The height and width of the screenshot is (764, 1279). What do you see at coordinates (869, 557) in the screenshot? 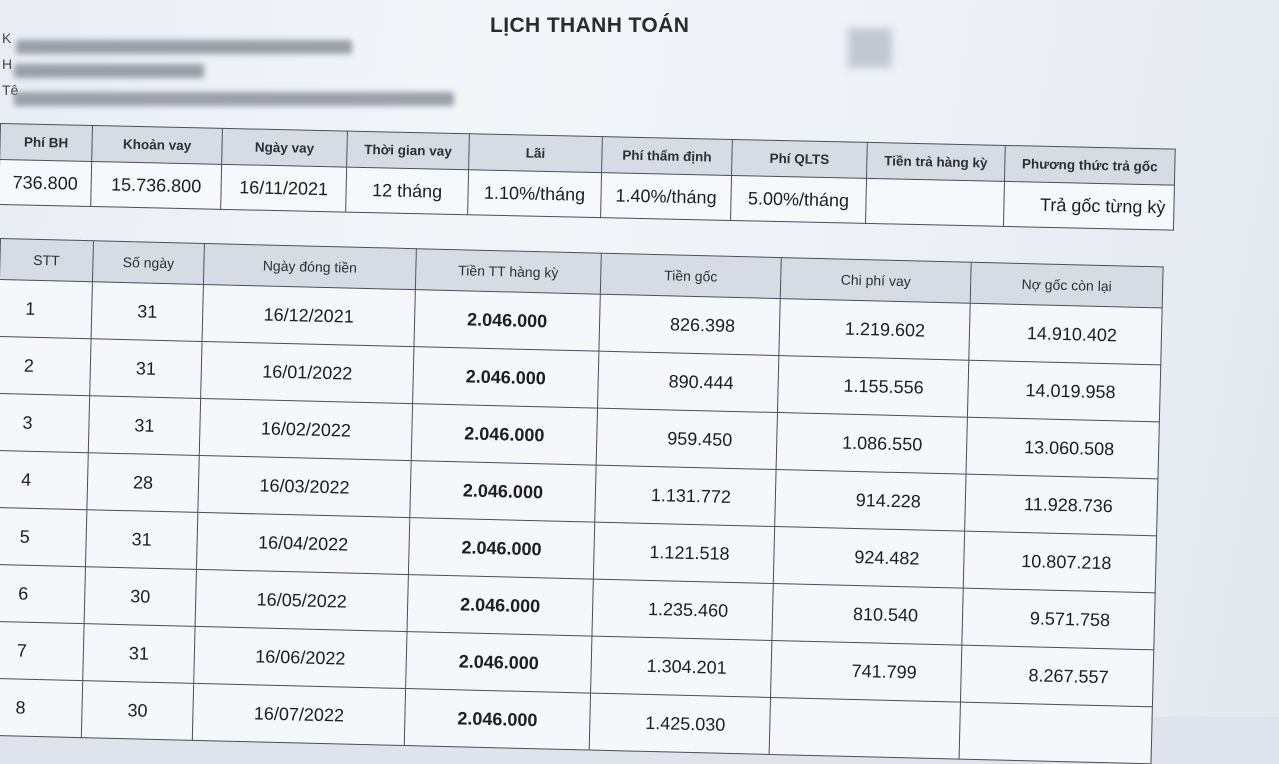
I see `cell-chi-phi-vay: 924.482` at bounding box center [869, 557].